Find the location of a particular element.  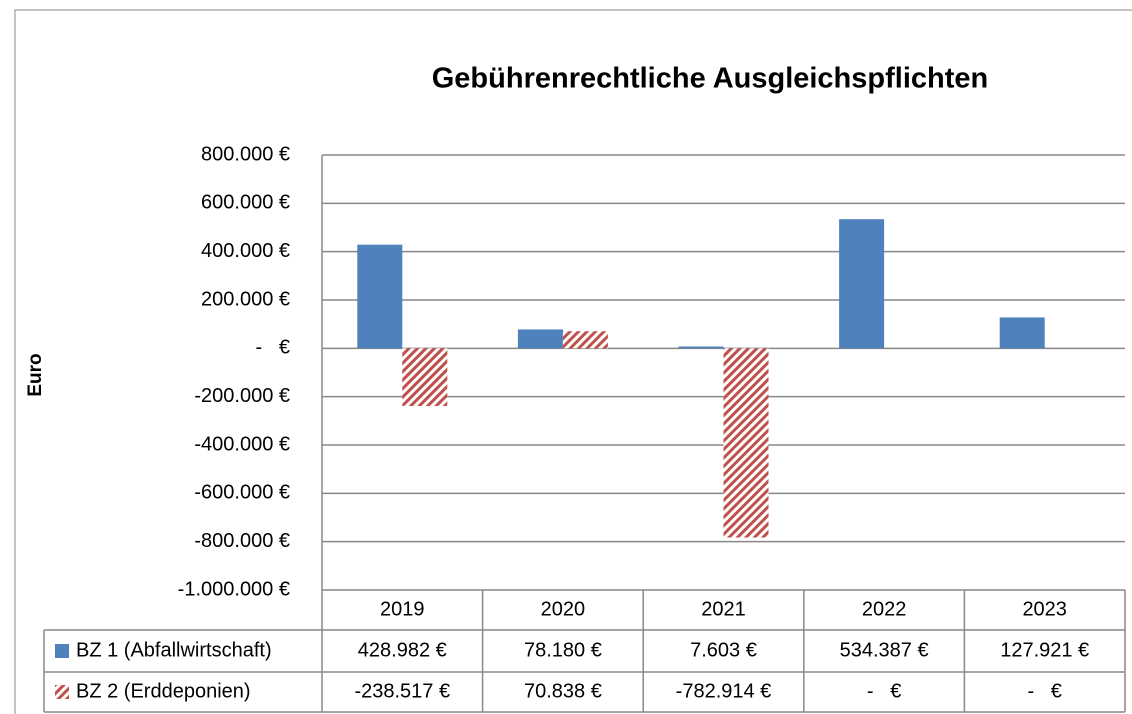

legend-label: BZ 2 (Erddeponien) is located at coordinates (163, 691).